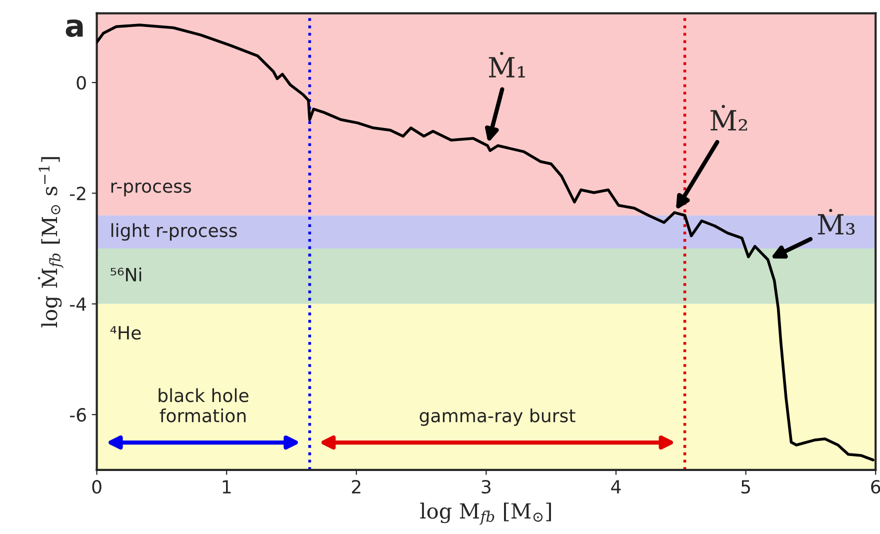 The height and width of the screenshot is (534, 880). I want to click on x-tick-label: 0, so click(97, 487).